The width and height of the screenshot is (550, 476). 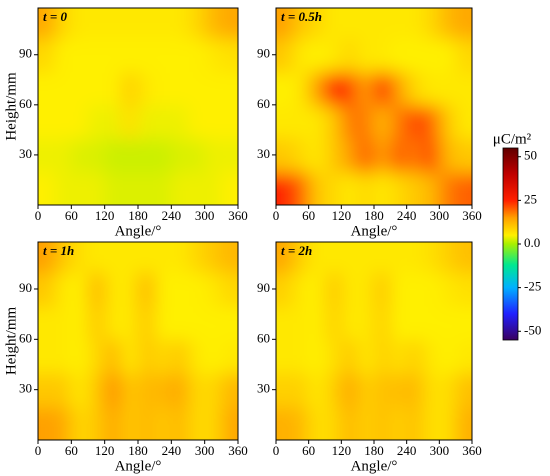 I want to click on heat-cells, so click(x=374, y=341).